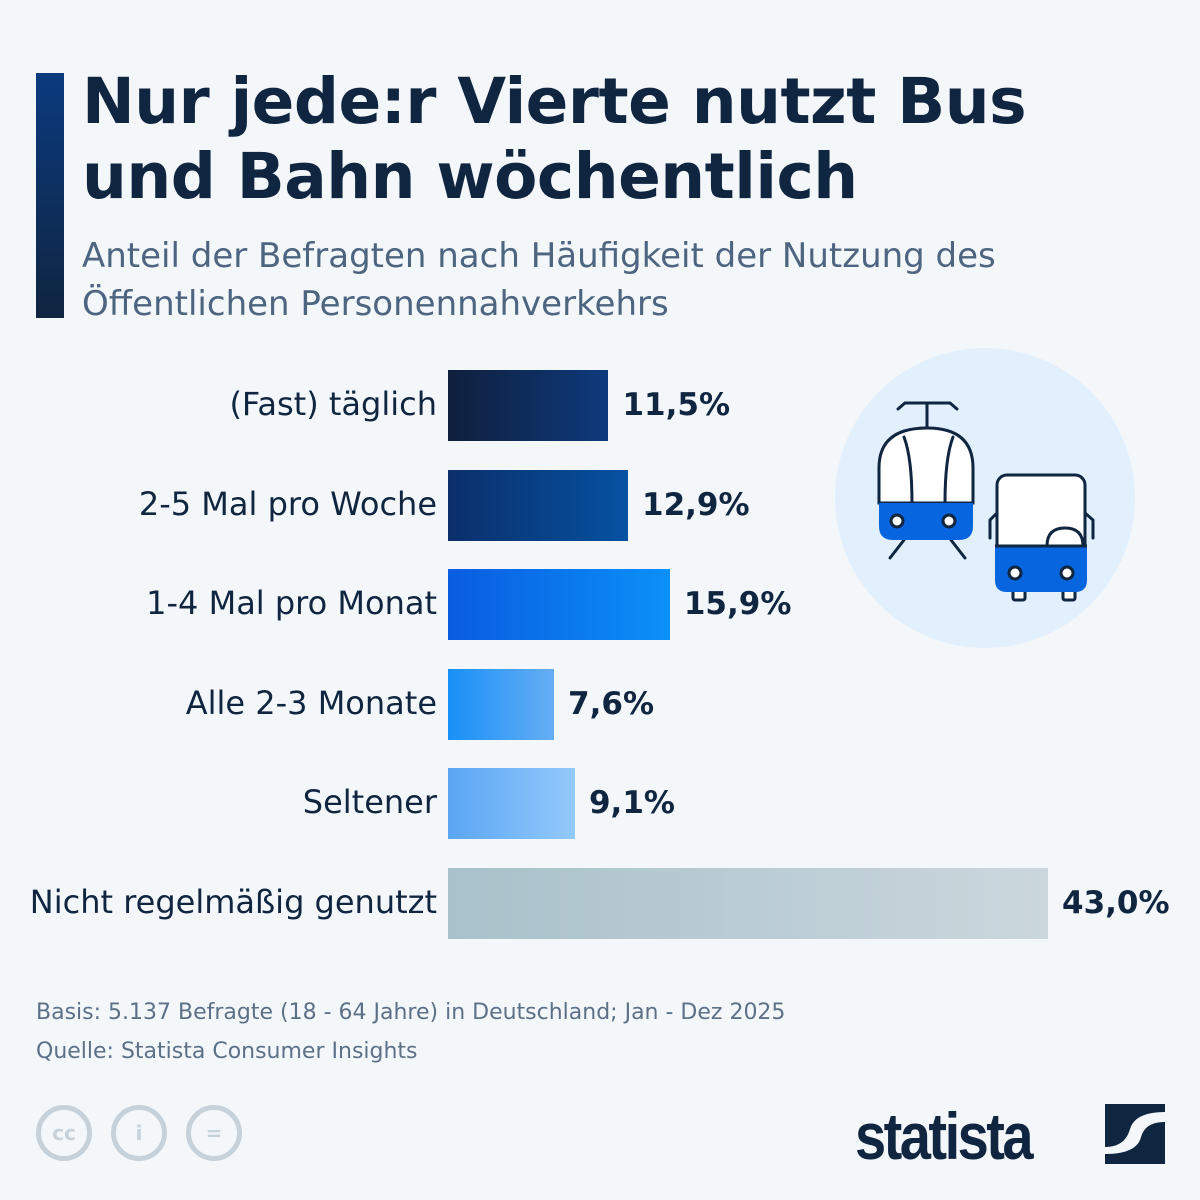  What do you see at coordinates (369, 802) in the screenshot?
I see `category-label: Seltener` at bounding box center [369, 802].